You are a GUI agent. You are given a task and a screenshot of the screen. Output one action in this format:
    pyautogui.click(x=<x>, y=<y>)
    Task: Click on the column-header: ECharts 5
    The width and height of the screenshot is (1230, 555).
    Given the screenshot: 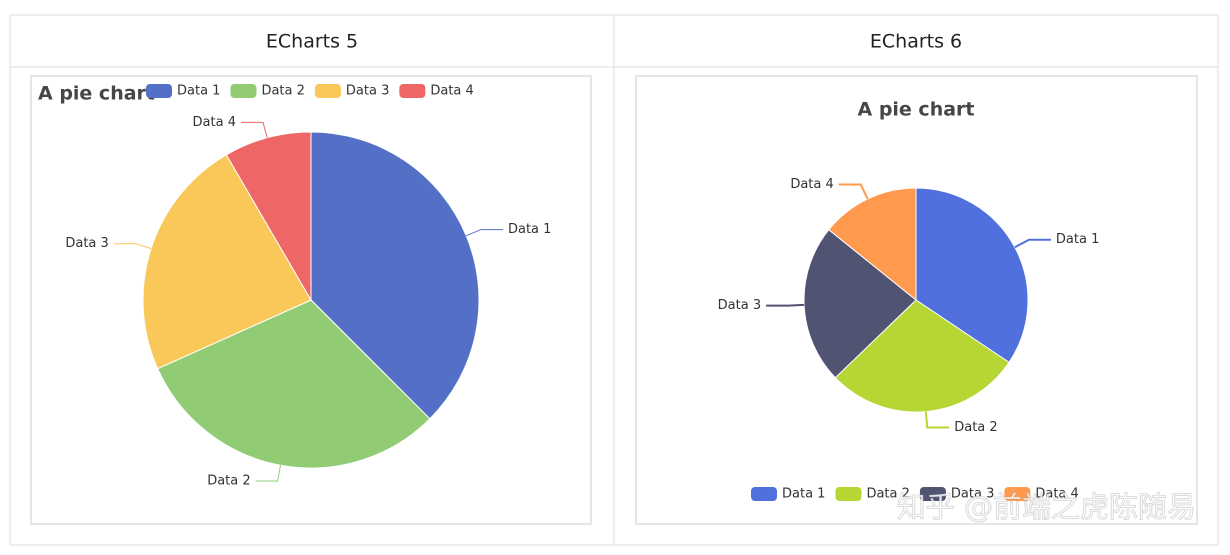 What is the action you would take?
    pyautogui.click(x=312, y=42)
    